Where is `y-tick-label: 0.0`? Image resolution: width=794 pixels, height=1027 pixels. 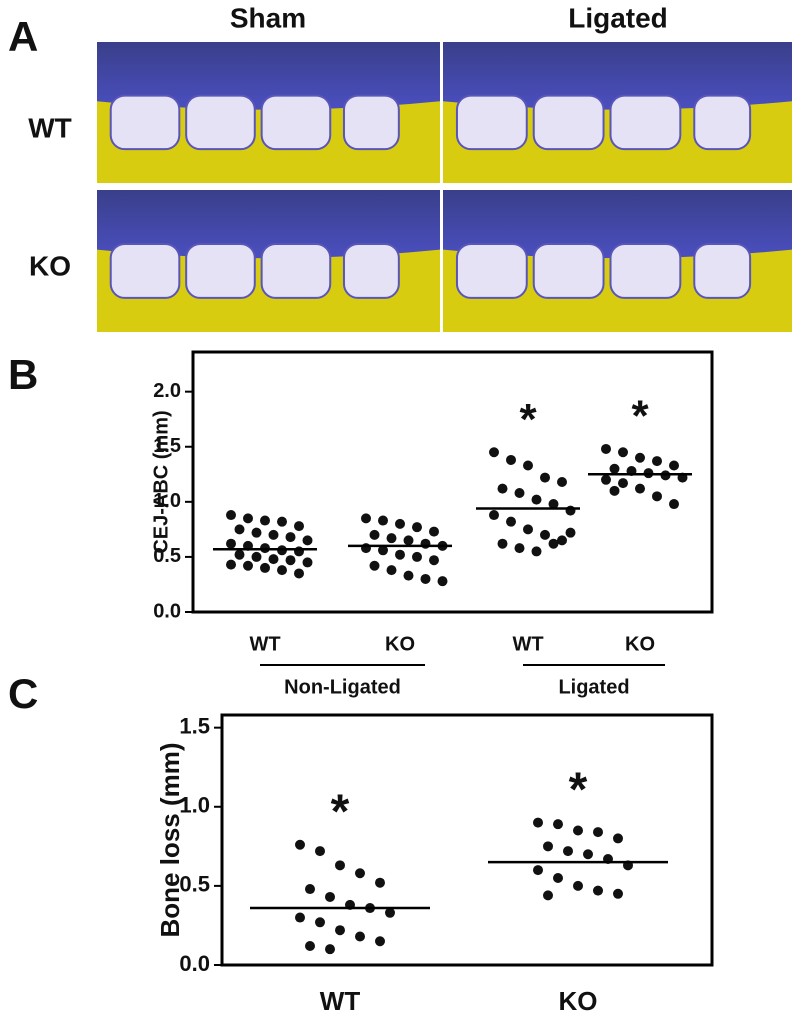 y-tick-label: 0.0 is located at coordinates (194, 963).